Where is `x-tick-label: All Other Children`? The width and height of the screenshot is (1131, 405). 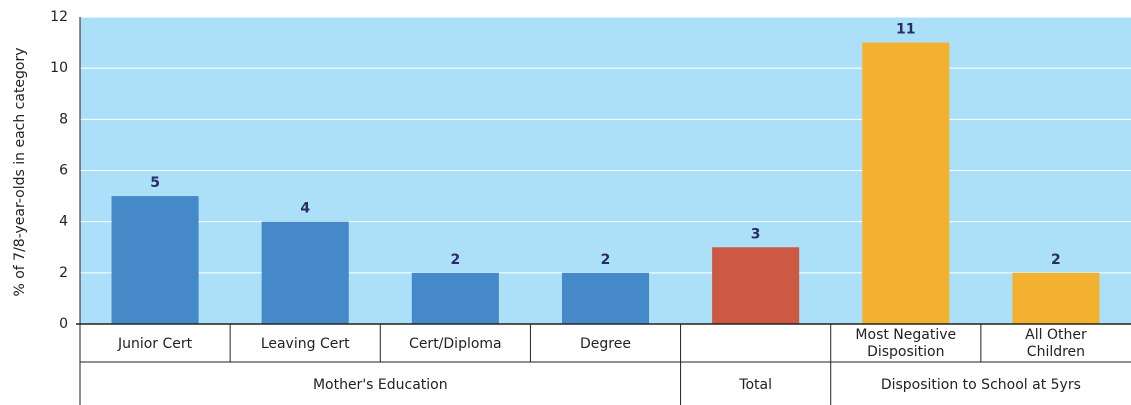
x-tick-label: All Other Children is located at coordinates (1056, 343).